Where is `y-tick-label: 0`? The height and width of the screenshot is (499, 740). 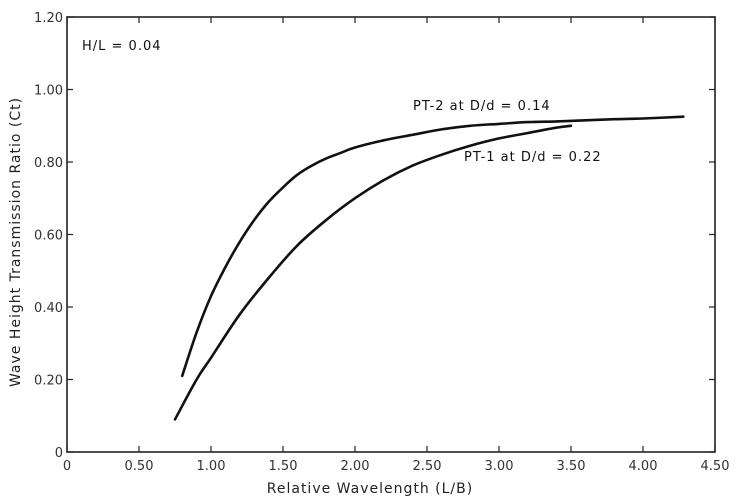 y-tick-label: 0 is located at coordinates (59, 453).